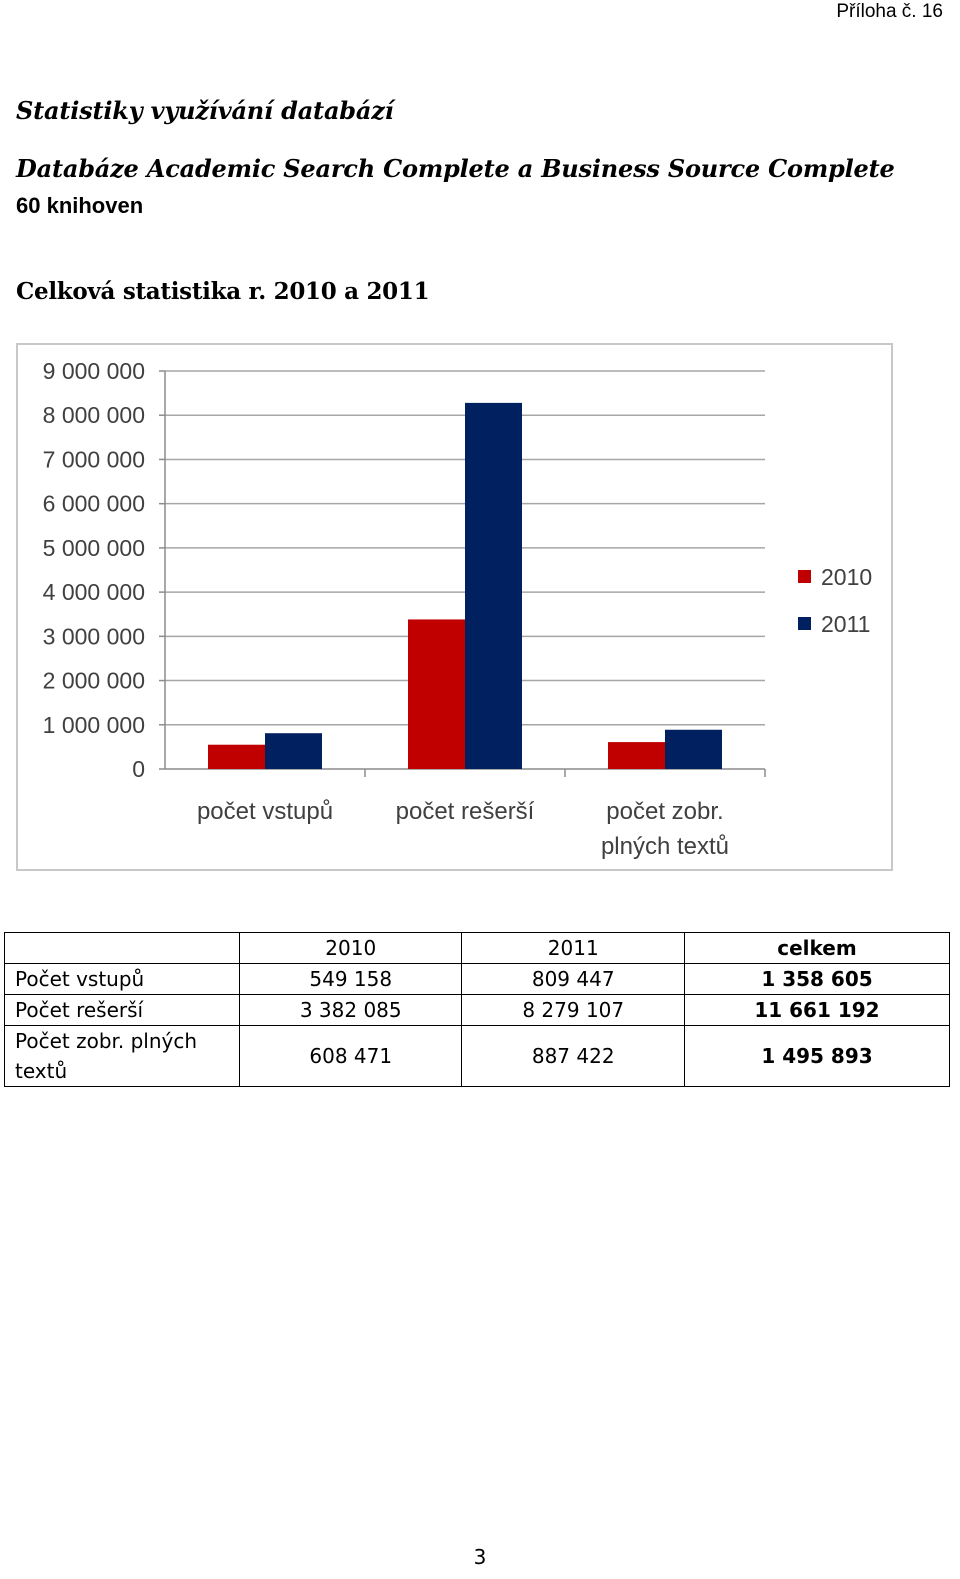  Describe the element at coordinates (80, 205) in the screenshot. I see `libraries-count: 60 knihoven` at that location.